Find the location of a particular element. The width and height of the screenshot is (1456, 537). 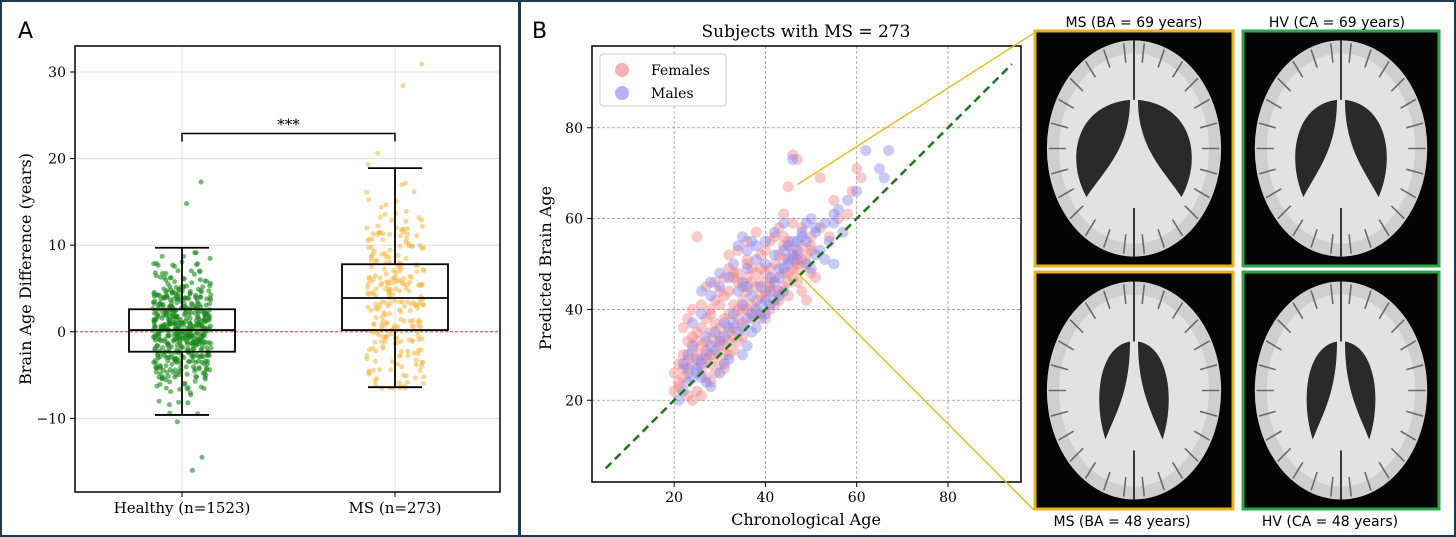

y-tick-label: 0 is located at coordinates (61, 333).